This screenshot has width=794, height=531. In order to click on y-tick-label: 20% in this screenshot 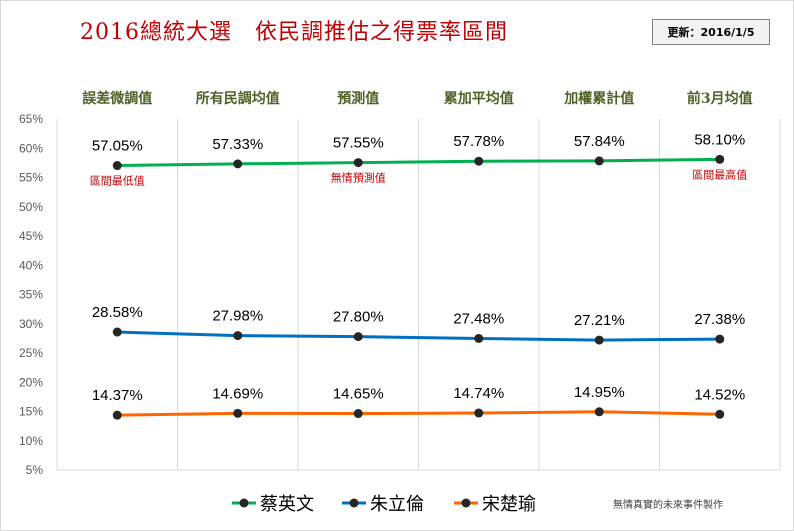, I will do `click(31, 382)`.